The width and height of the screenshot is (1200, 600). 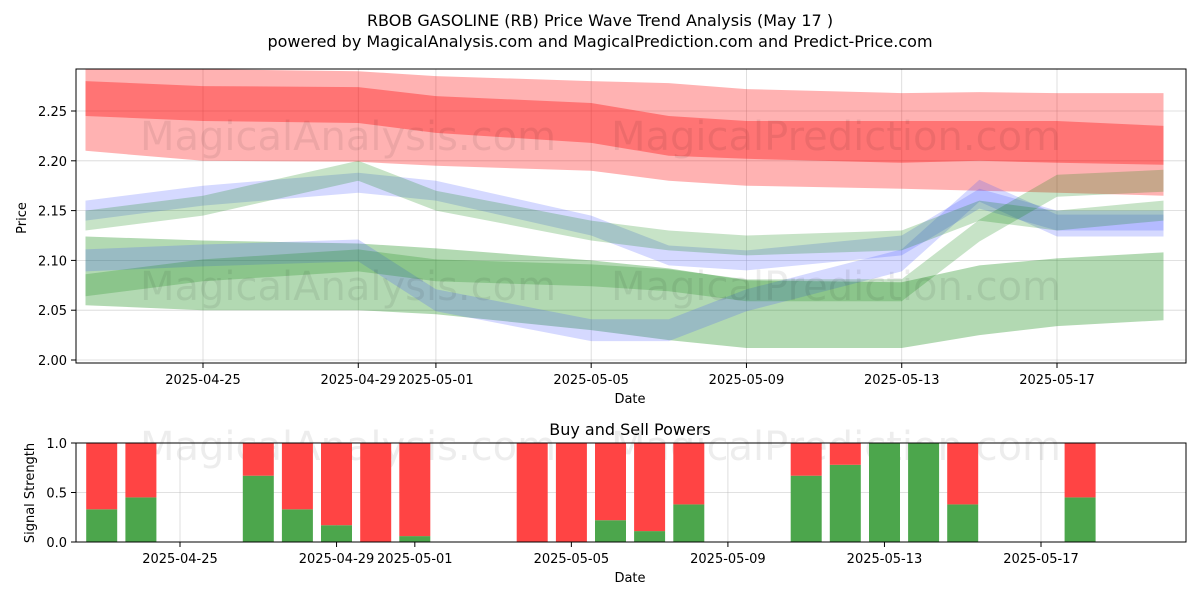 What do you see at coordinates (629, 399) in the screenshot?
I see `price-xlabel: Date` at bounding box center [629, 399].